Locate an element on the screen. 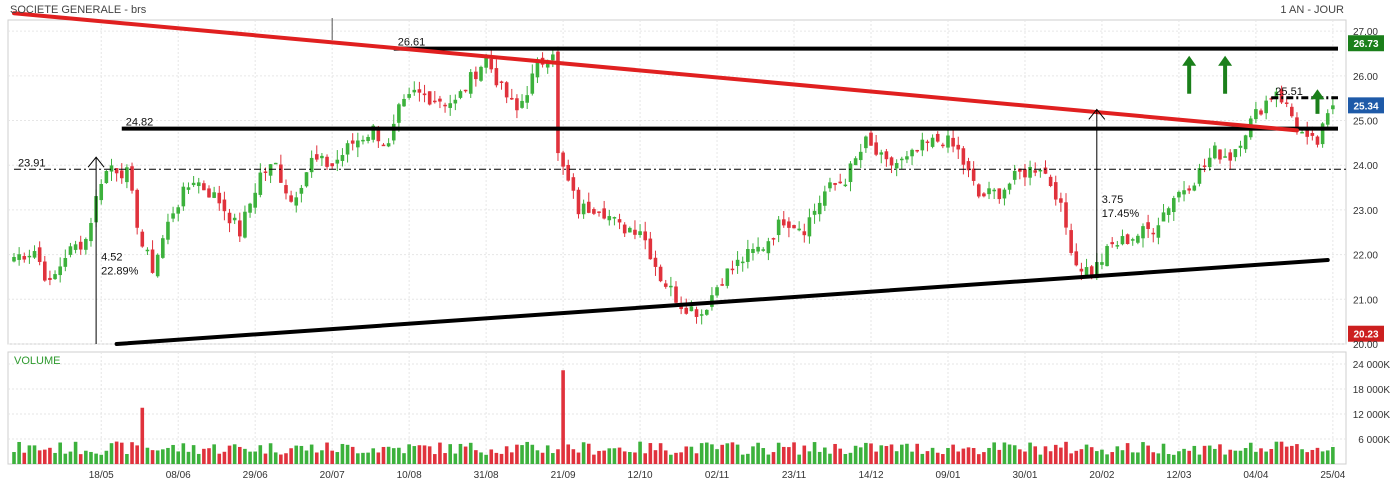 This screenshot has width=1392, height=482. level-label: 24.82 is located at coordinates (140, 123).